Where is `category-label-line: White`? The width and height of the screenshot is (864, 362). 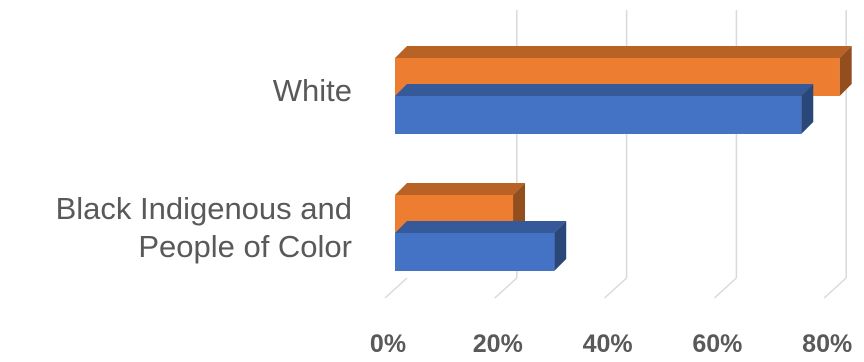
category-label-line: White is located at coordinates (312, 90).